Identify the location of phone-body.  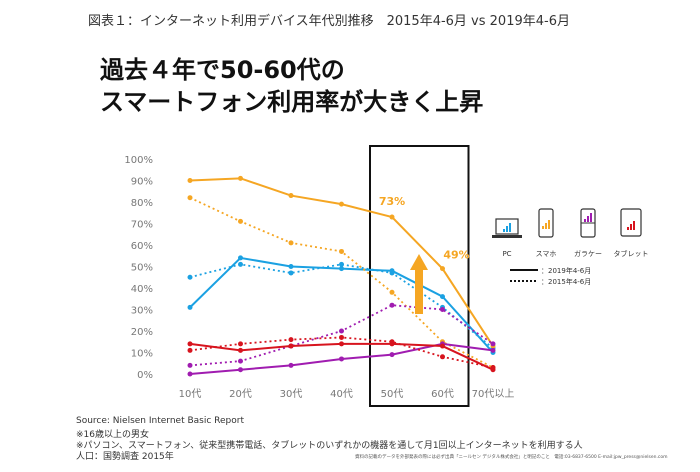
(546, 223).